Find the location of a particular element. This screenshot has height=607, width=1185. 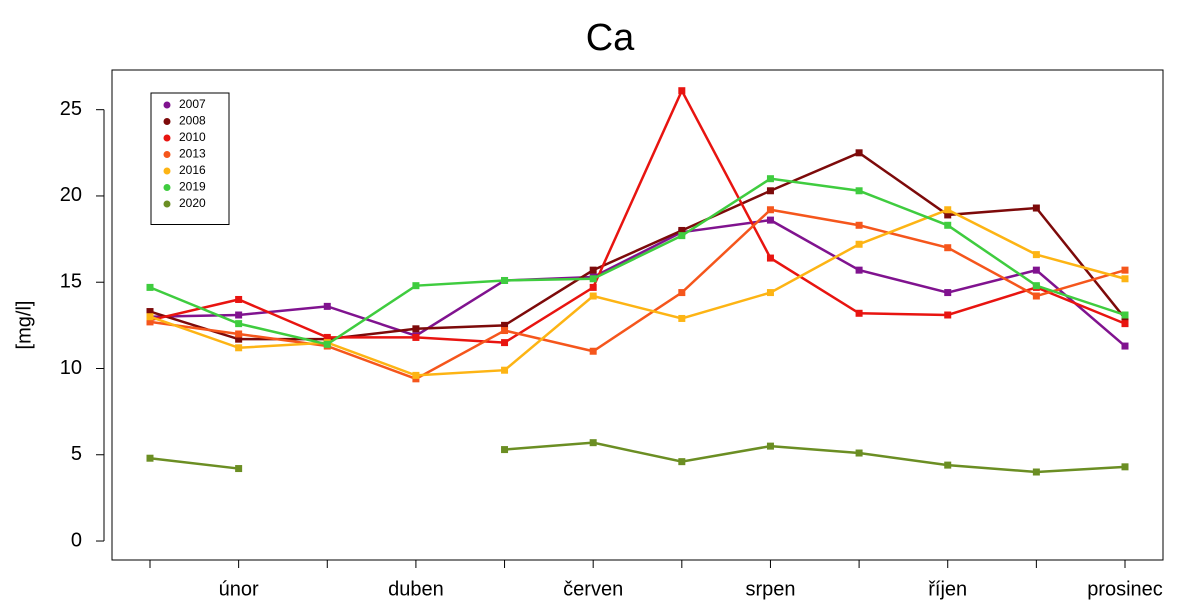

y-tick-label: 5 is located at coordinates (76, 454).